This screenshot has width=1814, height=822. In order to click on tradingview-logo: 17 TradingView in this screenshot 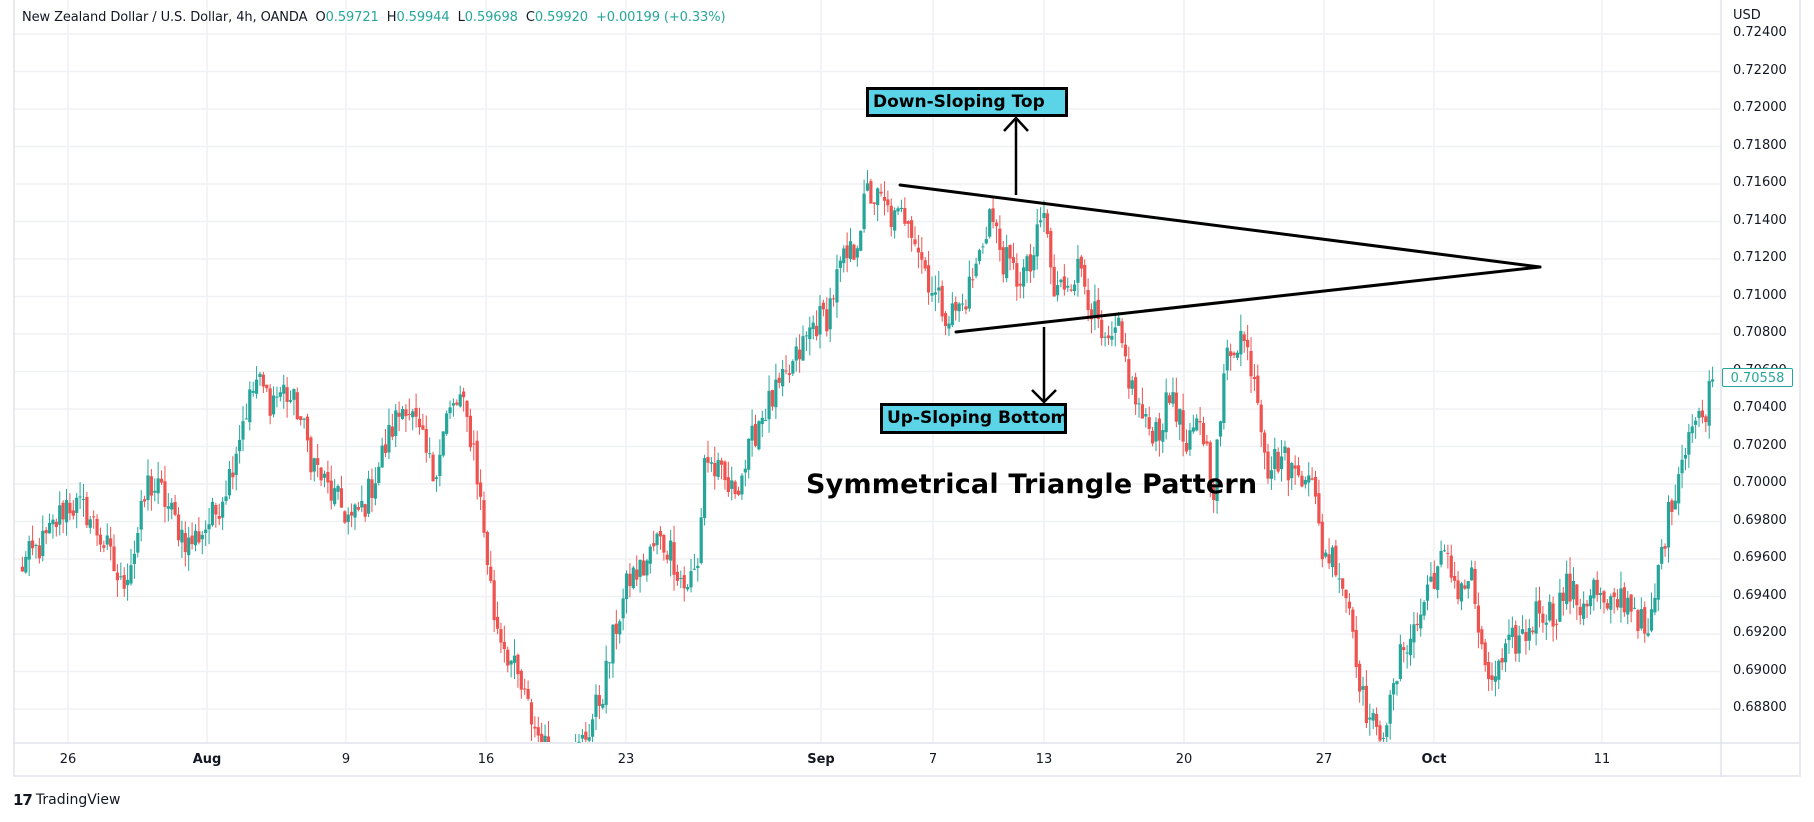, I will do `click(66, 800)`.